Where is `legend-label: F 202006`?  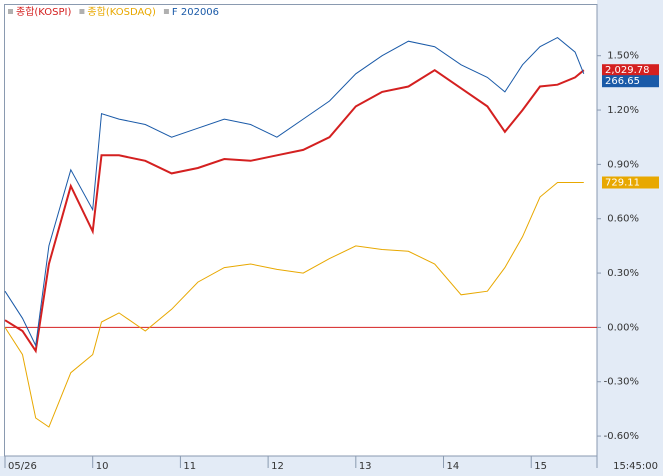
legend-label: F 202006 is located at coordinates (195, 12).